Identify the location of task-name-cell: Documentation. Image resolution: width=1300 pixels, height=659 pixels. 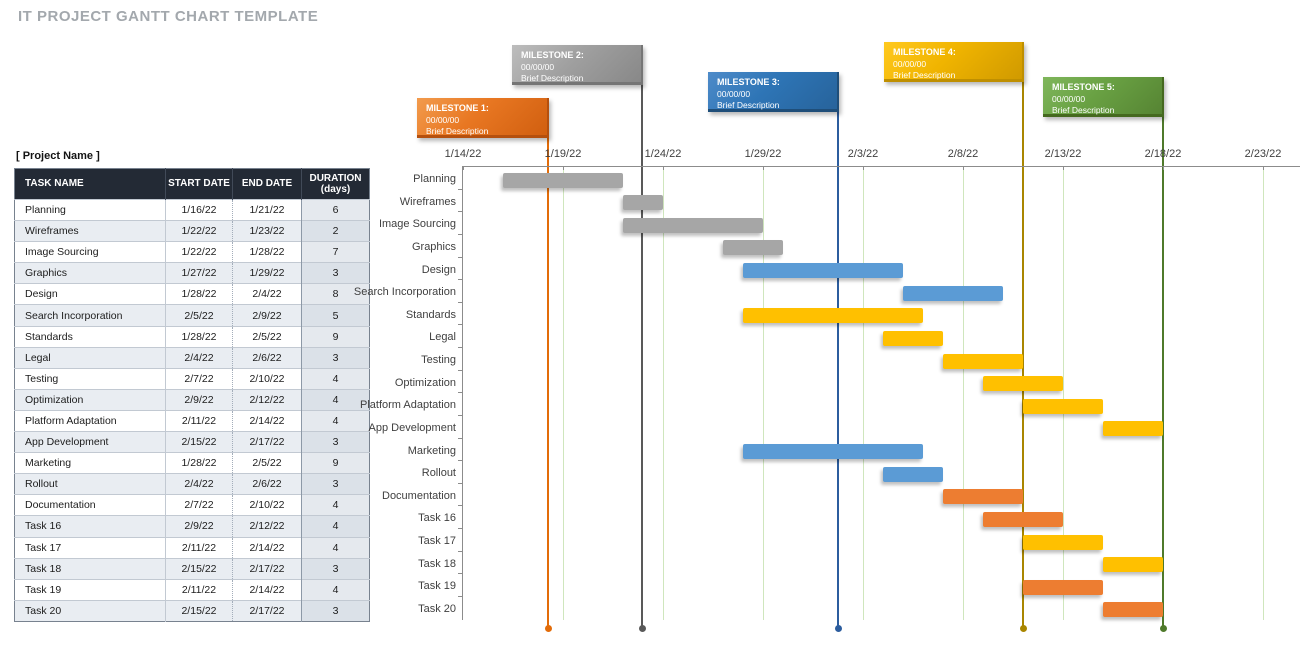
(90, 505).